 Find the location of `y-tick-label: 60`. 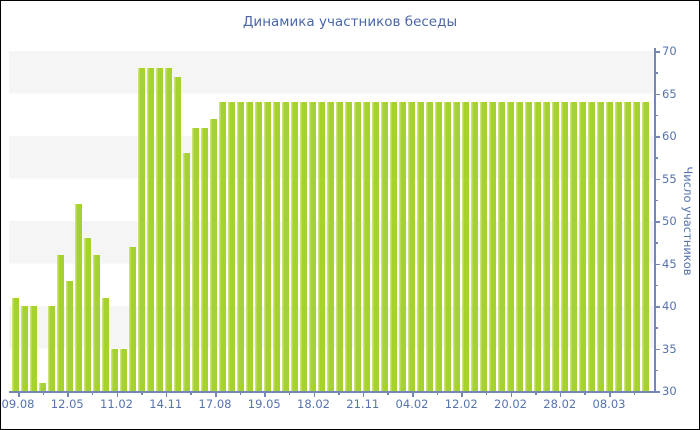

y-tick-label: 60 is located at coordinates (669, 136).